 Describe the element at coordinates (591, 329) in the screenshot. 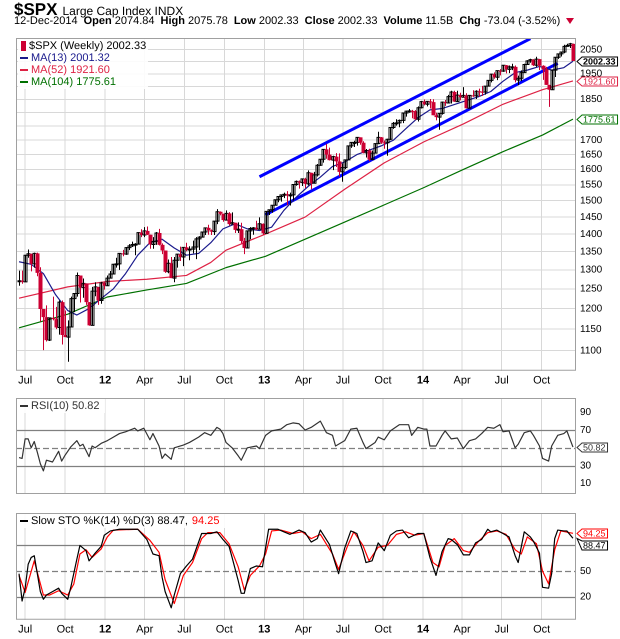

I see `y-tick-label: 1150` at that location.